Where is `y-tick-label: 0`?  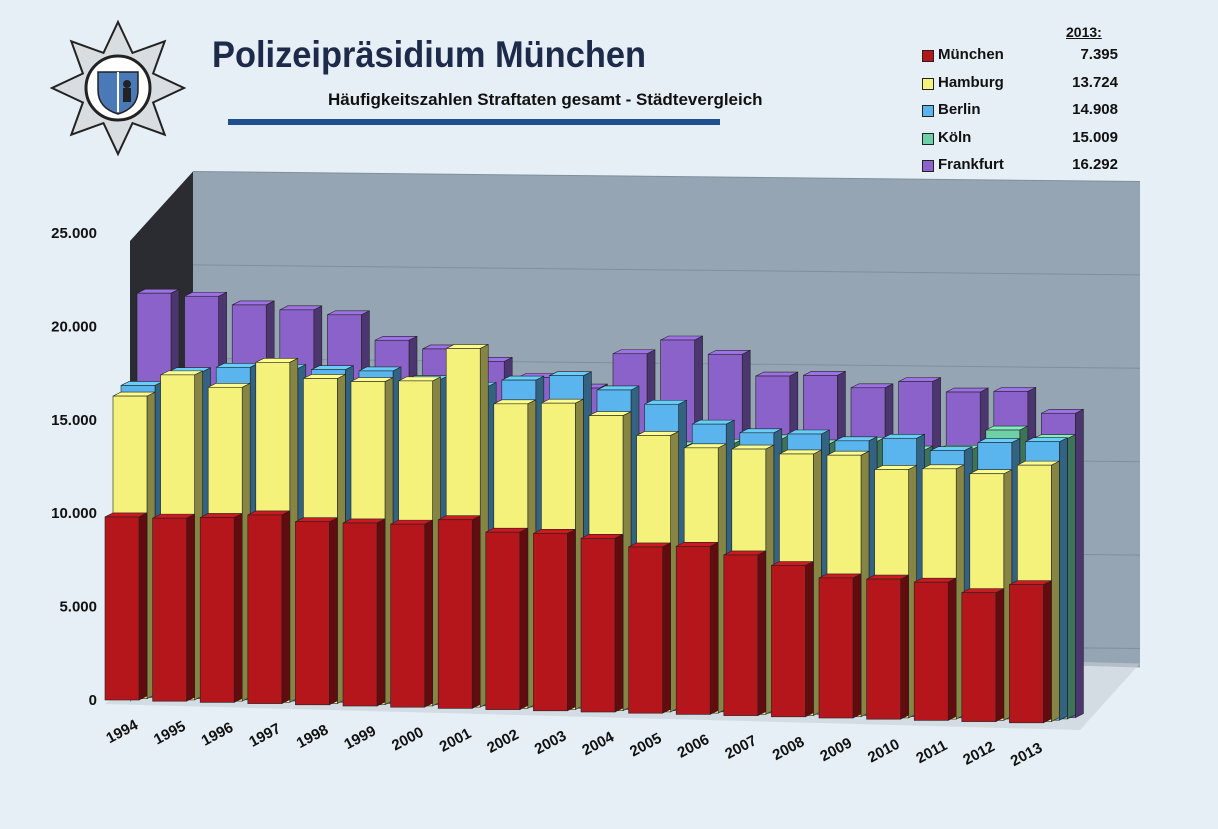
y-tick-label: 0 is located at coordinates (93, 700).